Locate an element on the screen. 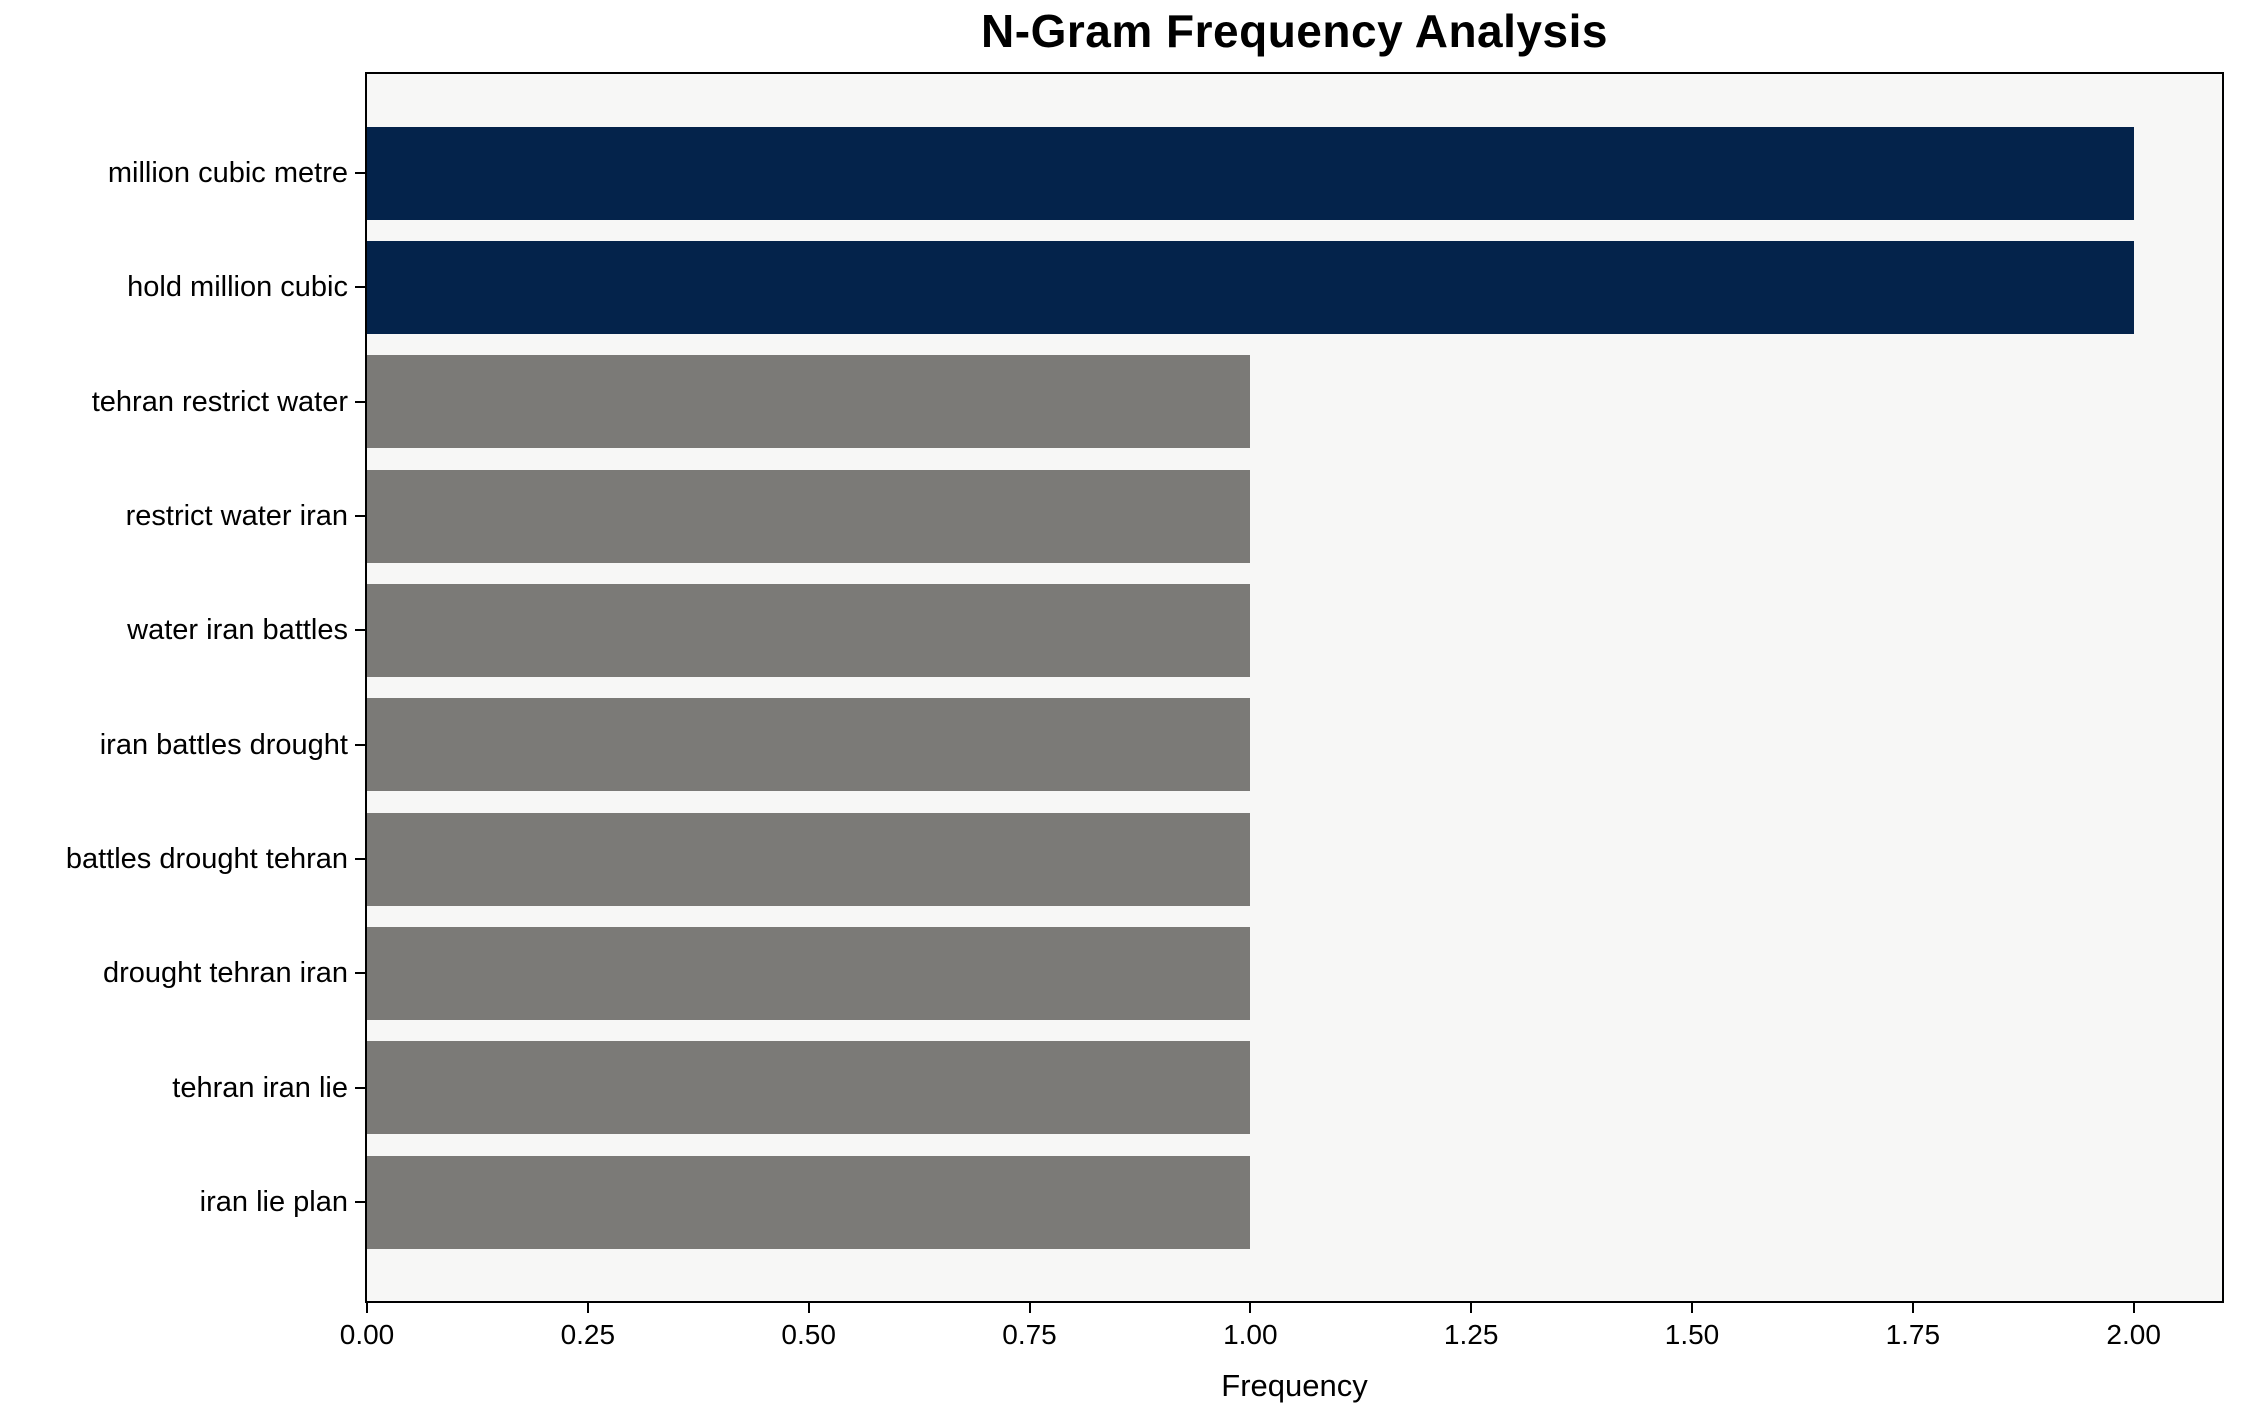 This screenshot has height=1414, width=2243. bar-tehran-restrict-water is located at coordinates (809, 402).